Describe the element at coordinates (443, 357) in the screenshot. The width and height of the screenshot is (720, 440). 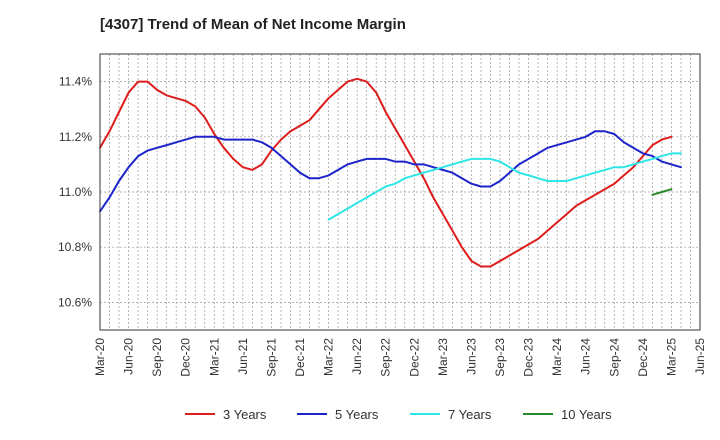
I see `x-tick-label: Mar-23` at that location.